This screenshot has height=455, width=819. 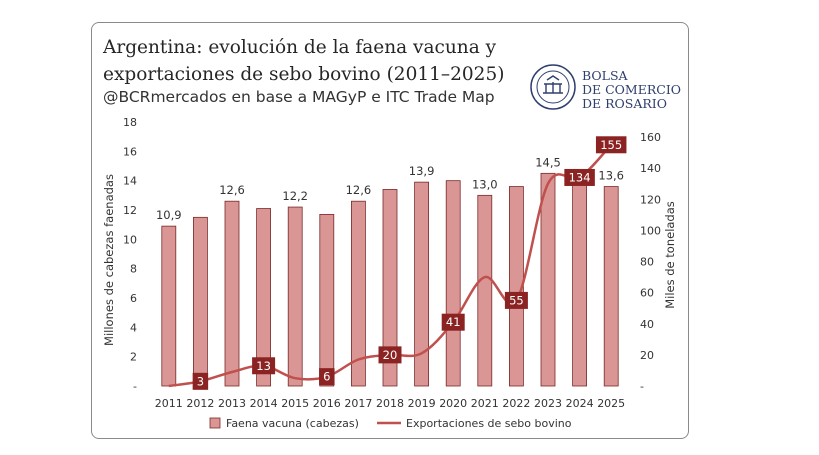 I want to click on right-axis-ticks: - 20 40 60 80 100 120 140 160, so click(x=650, y=262).